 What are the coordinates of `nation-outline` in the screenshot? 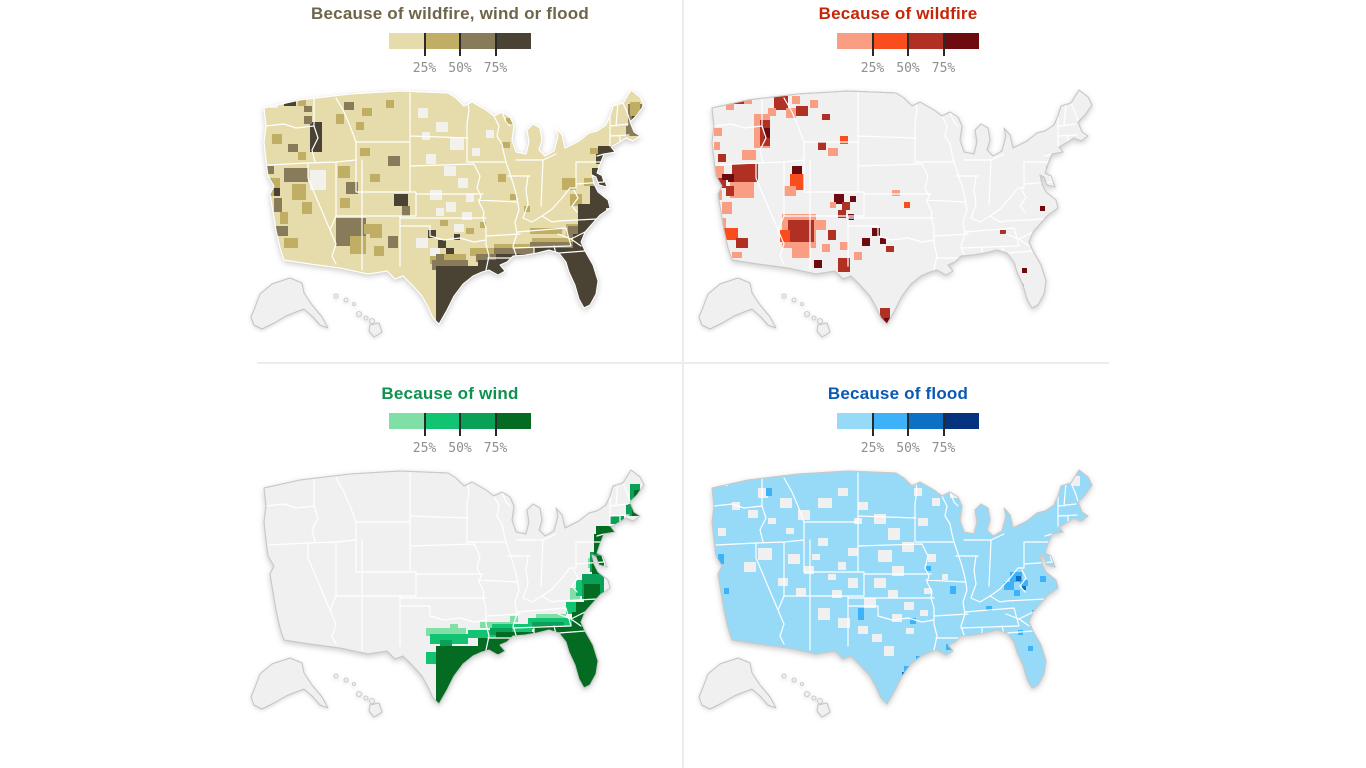 It's located at (902, 587).